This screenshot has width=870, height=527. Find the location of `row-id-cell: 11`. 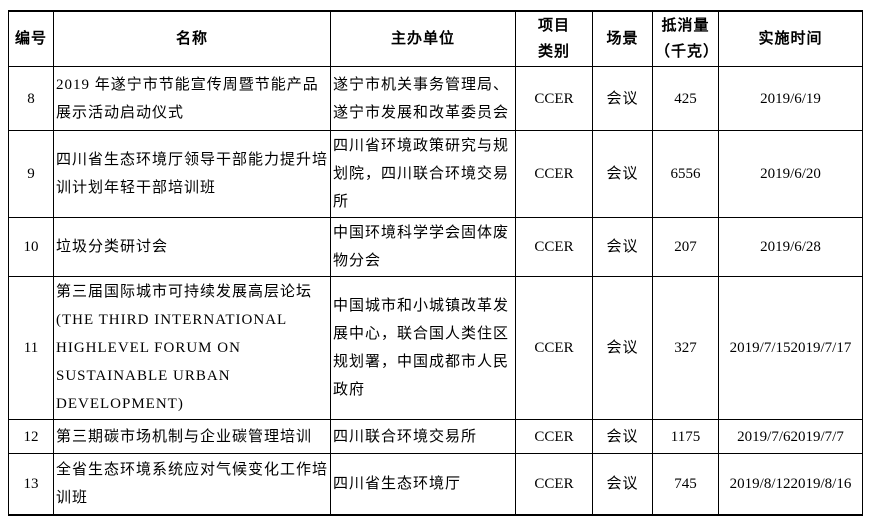

row-id-cell: 11 is located at coordinates (31, 348).